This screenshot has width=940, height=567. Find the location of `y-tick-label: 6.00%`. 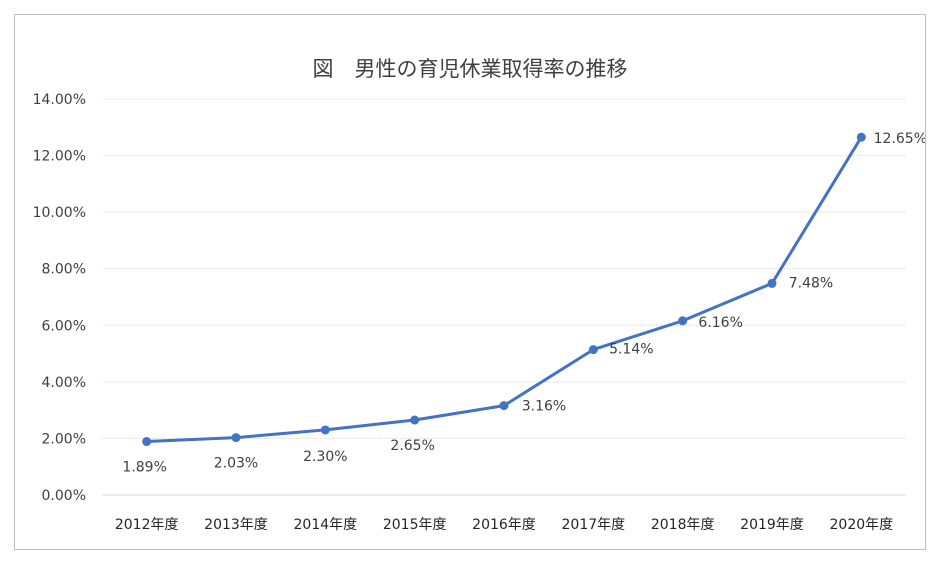

y-tick-label: 6.00% is located at coordinates (64, 326).